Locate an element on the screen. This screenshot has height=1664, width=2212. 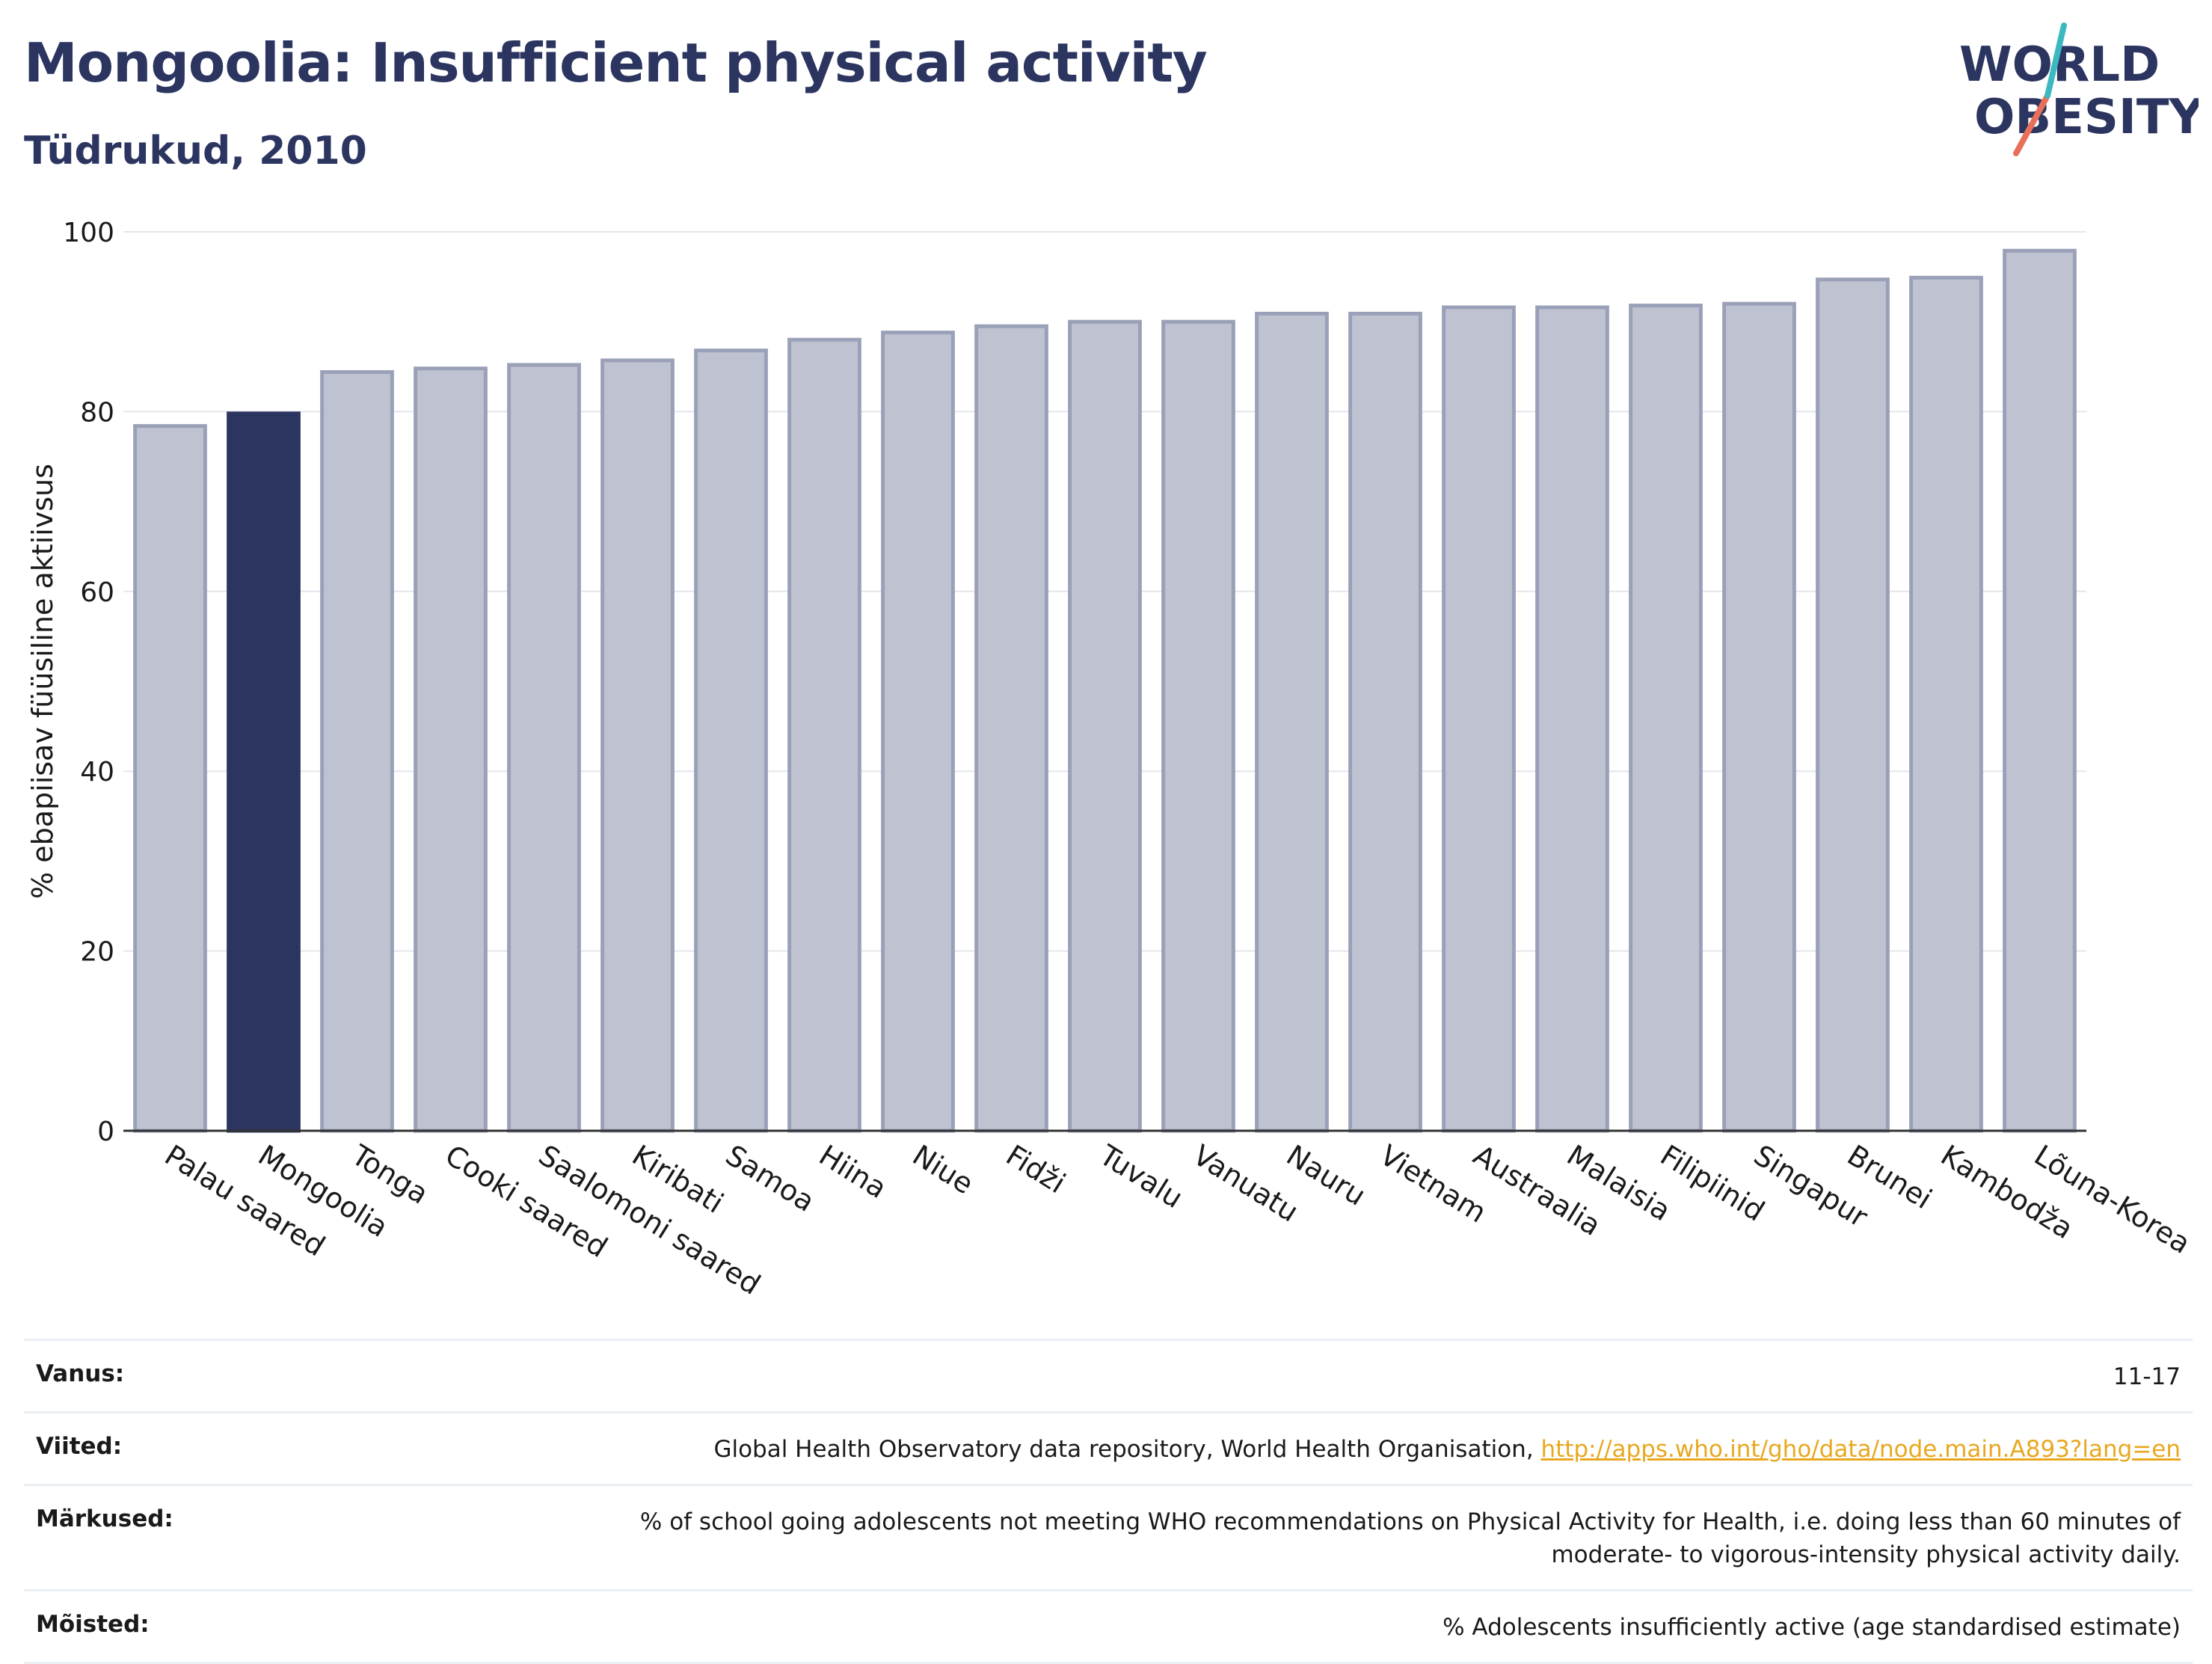
bar-fid-i is located at coordinates (1011, 728).